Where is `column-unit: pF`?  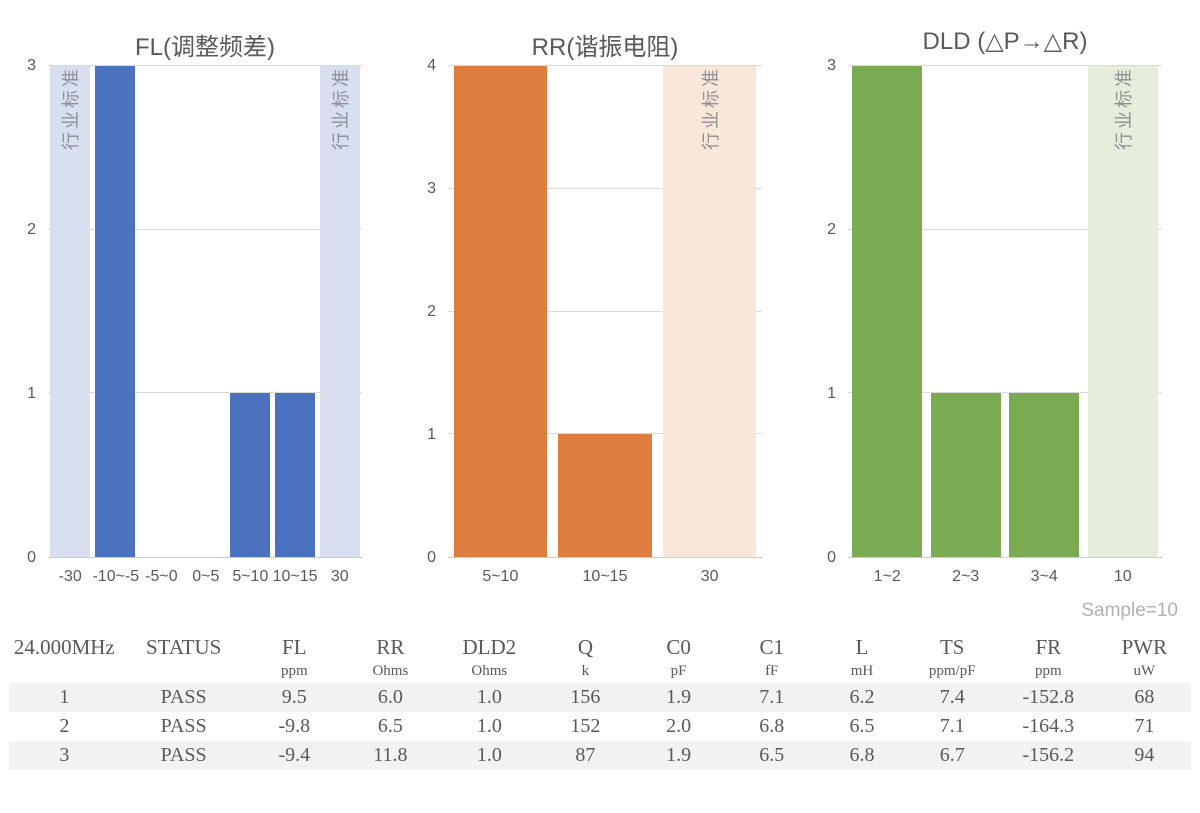 column-unit: pF is located at coordinates (678, 671).